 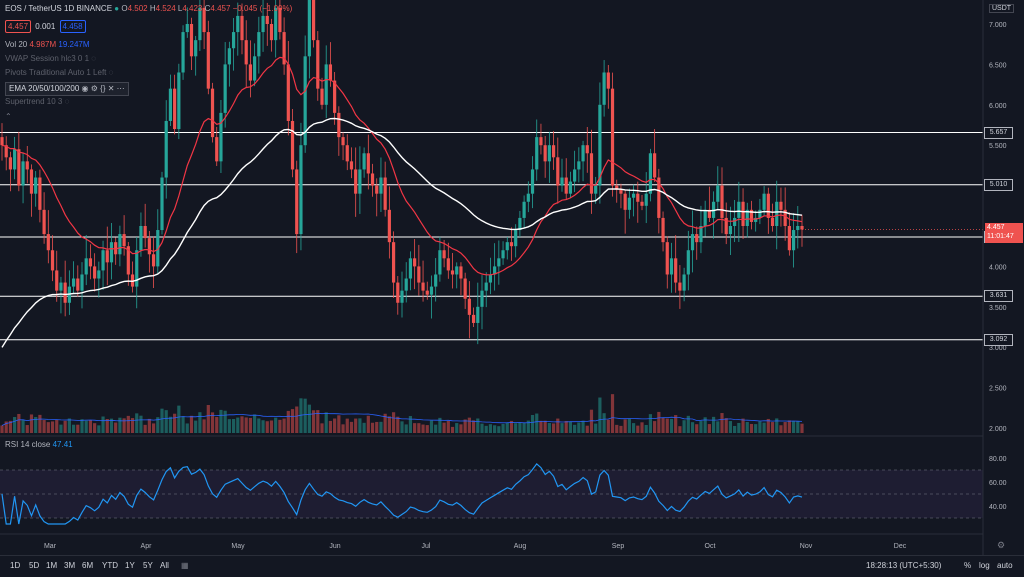 What do you see at coordinates (88, 565) in the screenshot?
I see `range-6m: 6M` at bounding box center [88, 565].